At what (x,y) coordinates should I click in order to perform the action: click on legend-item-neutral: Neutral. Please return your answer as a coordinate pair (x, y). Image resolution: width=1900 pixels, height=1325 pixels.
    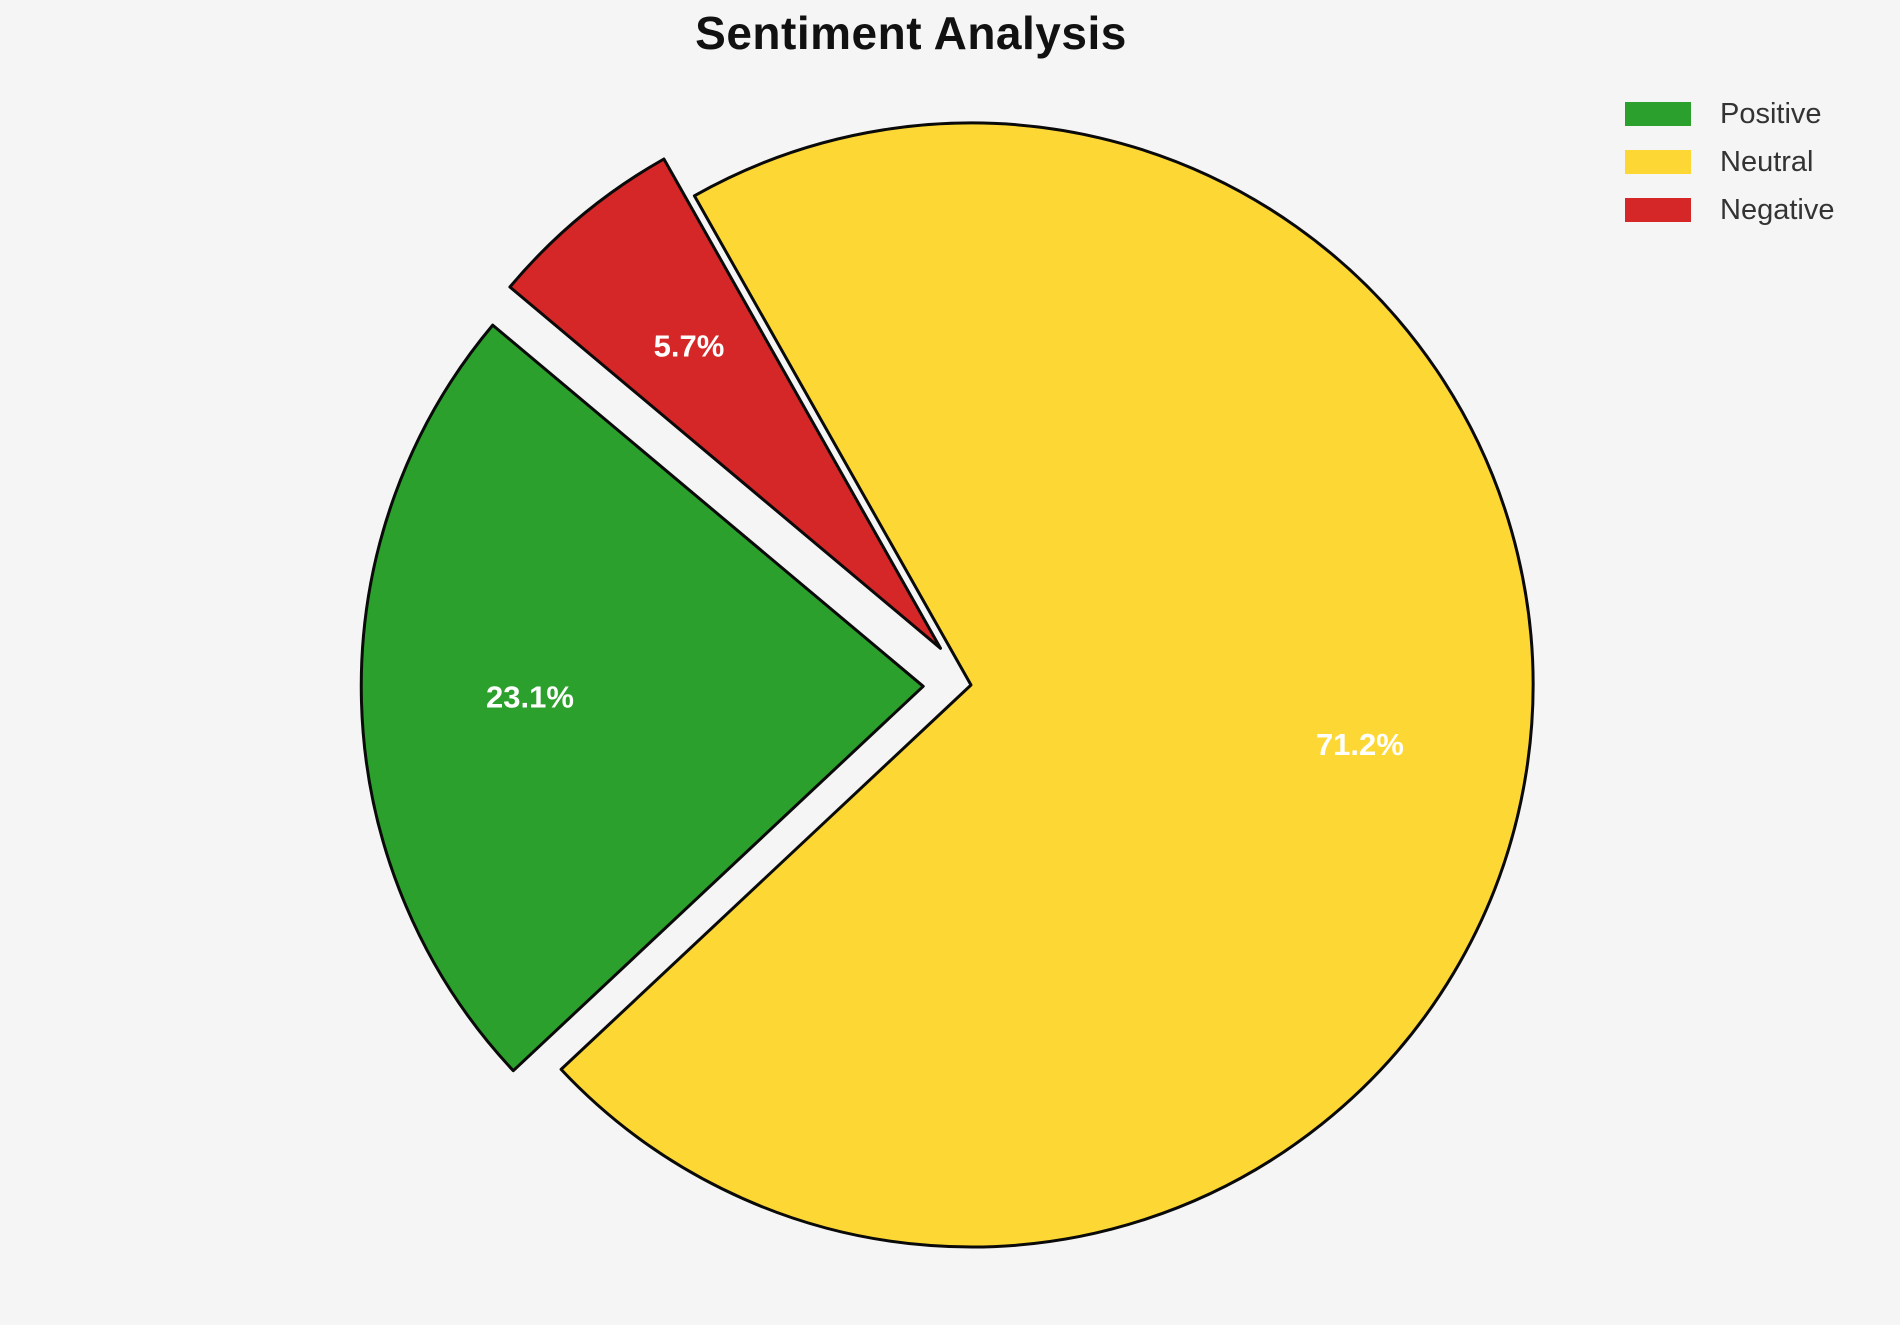
    Looking at the image, I should click on (1729, 161).